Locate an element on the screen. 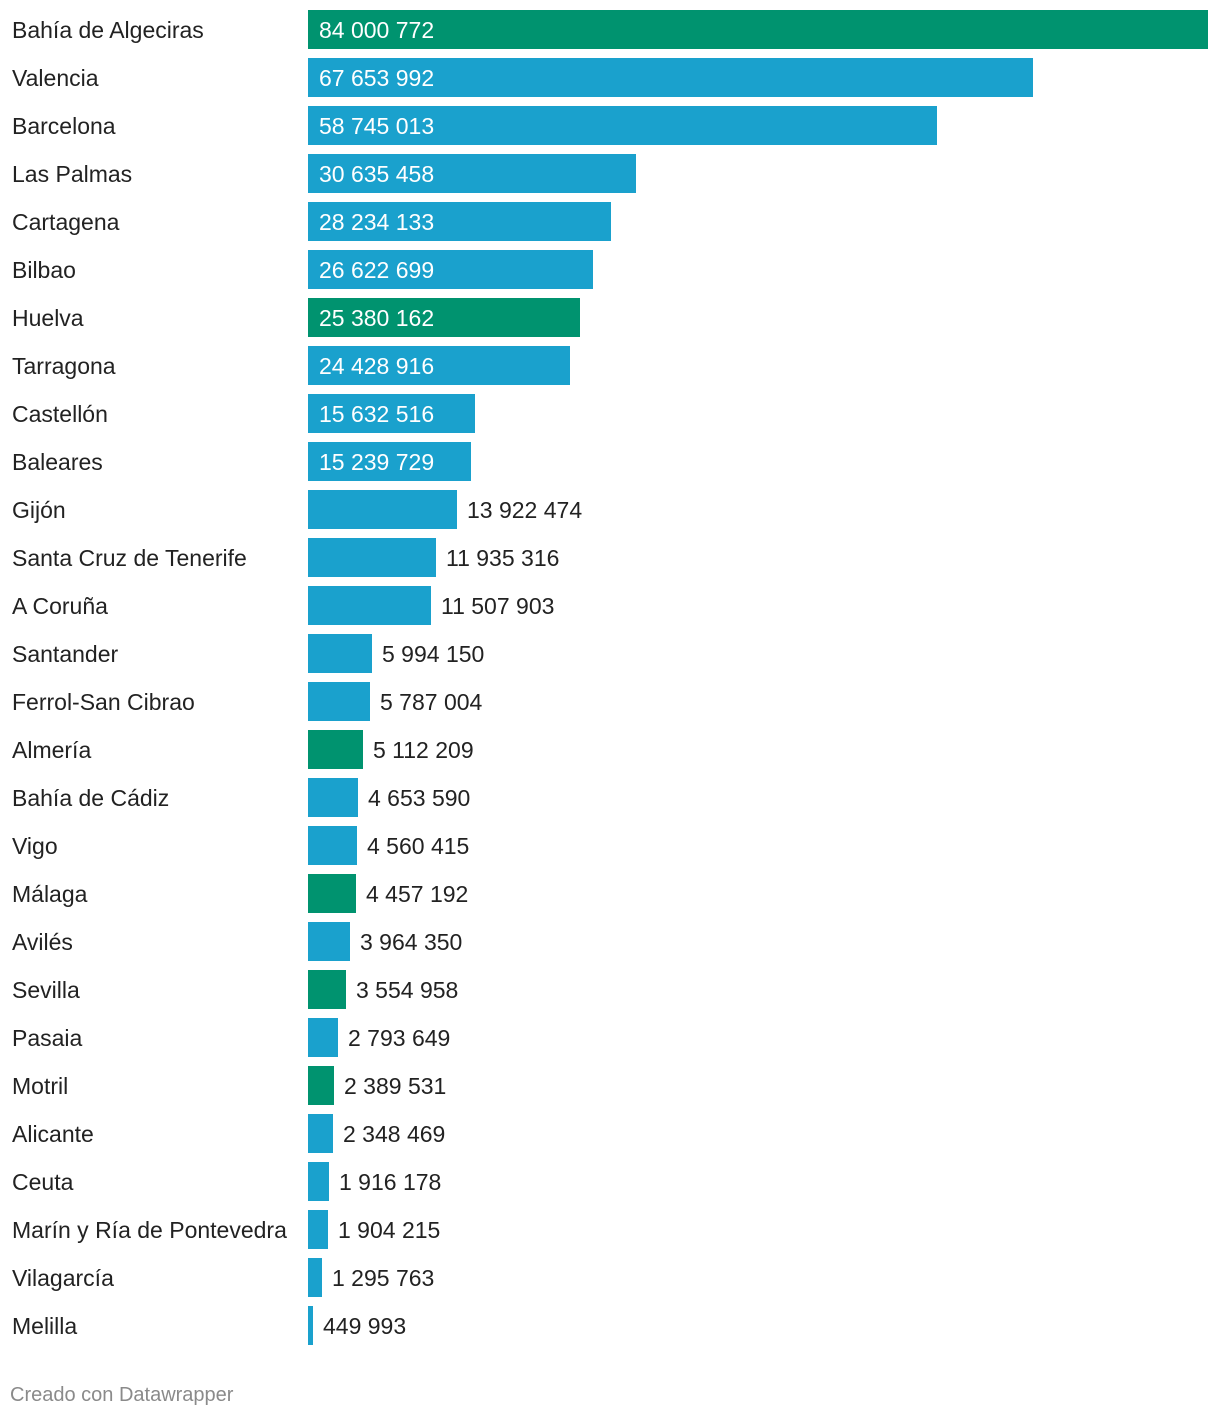  bar-row: Valencia 67 653 992 is located at coordinates (610, 72).